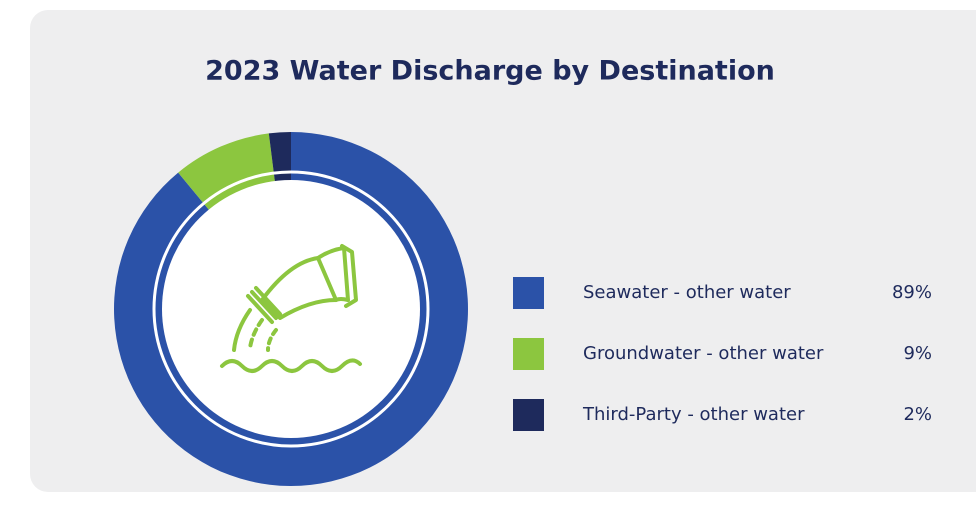 This screenshot has height=518, width=976. Describe the element at coordinates (299, 288) in the screenshot. I see `pipe-bend` at that location.